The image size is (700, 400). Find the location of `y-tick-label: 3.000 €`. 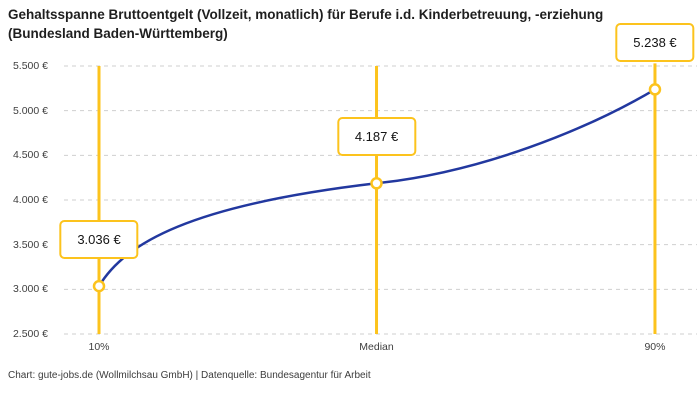

y-tick-label: 3.000 € is located at coordinates (30, 289).